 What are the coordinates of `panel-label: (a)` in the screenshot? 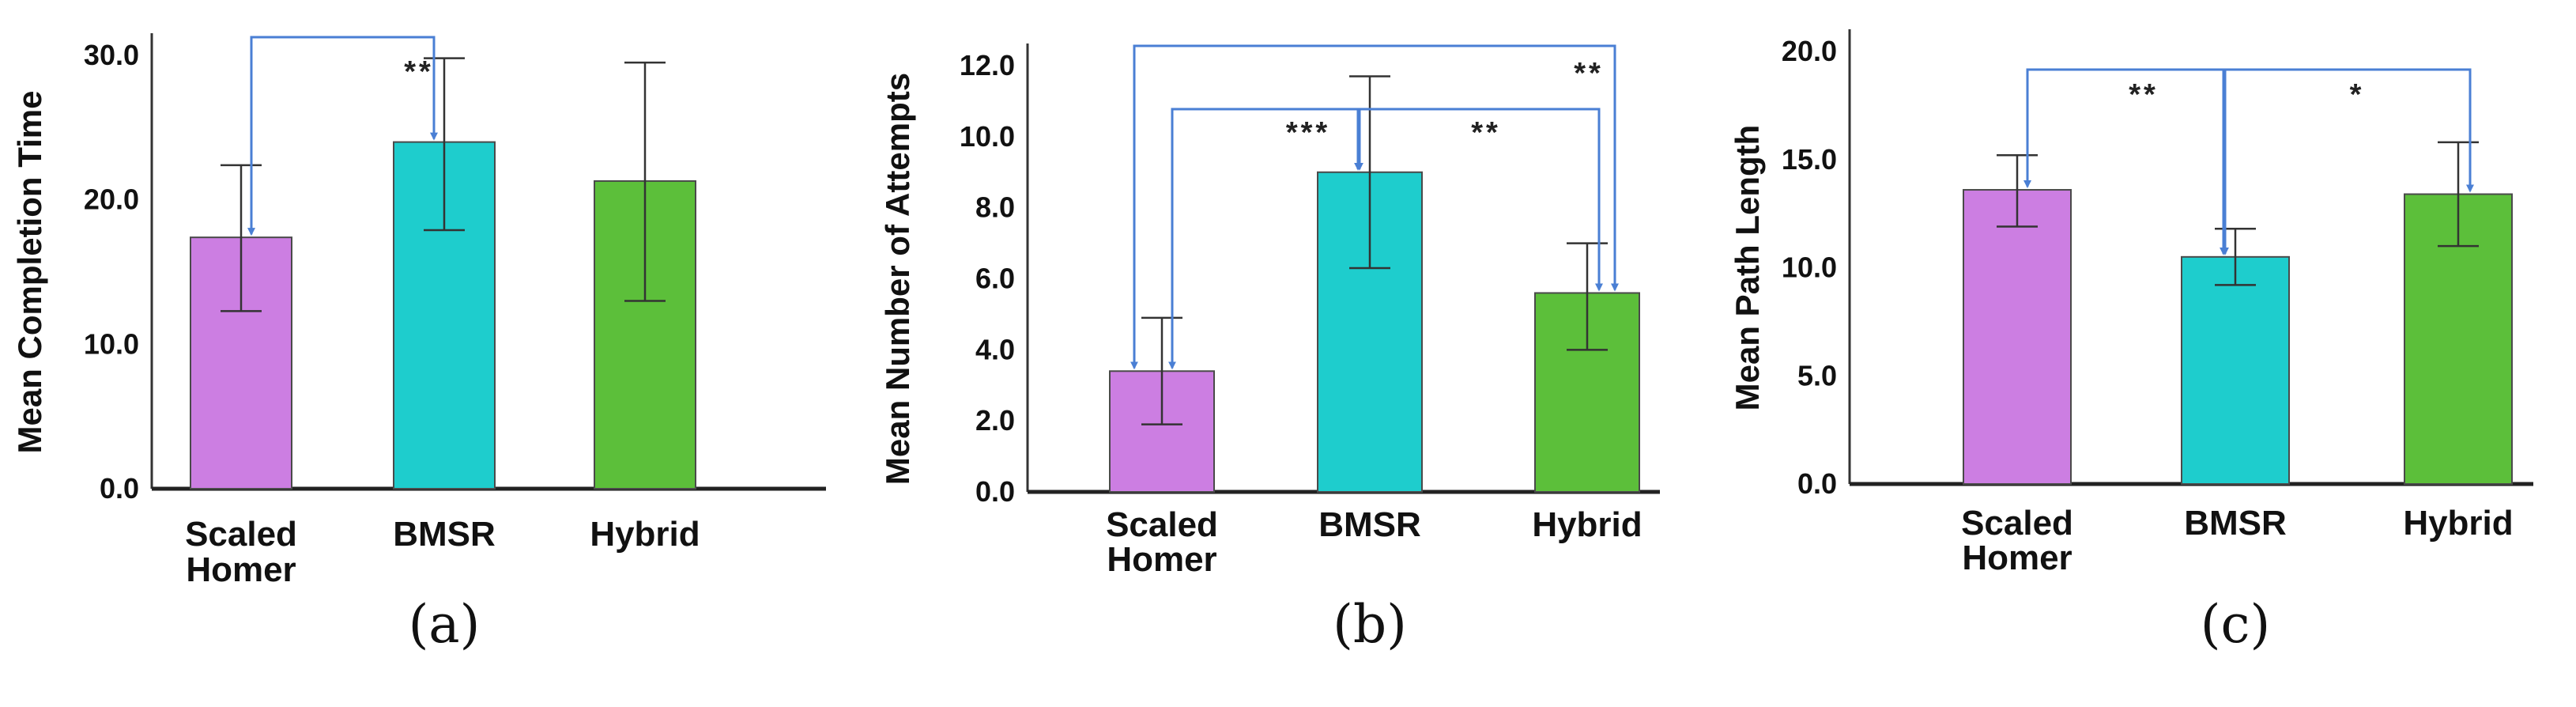 It's located at (445, 624).